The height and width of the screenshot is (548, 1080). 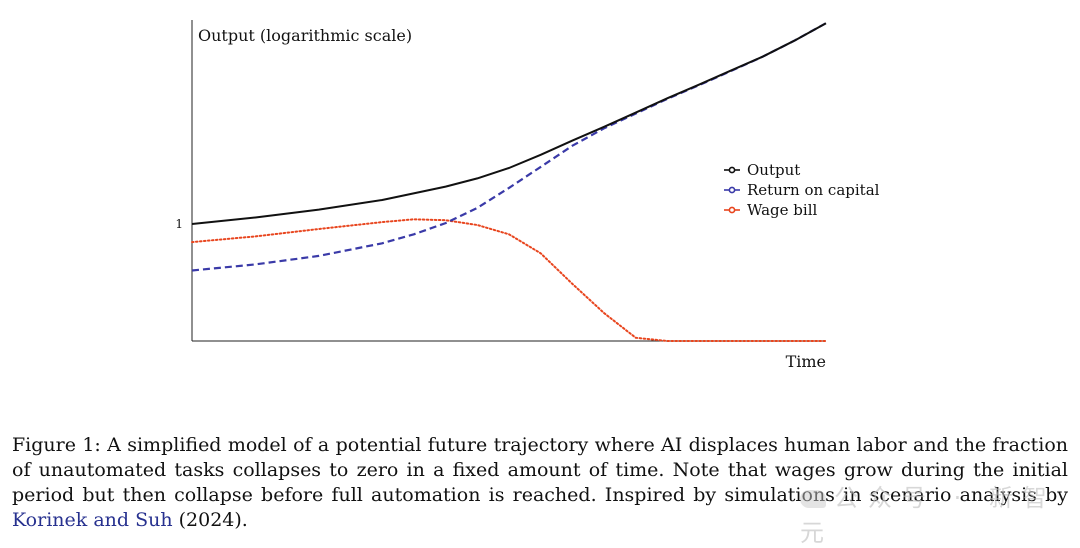 I want to click on legend-marker-output, so click(x=732, y=170).